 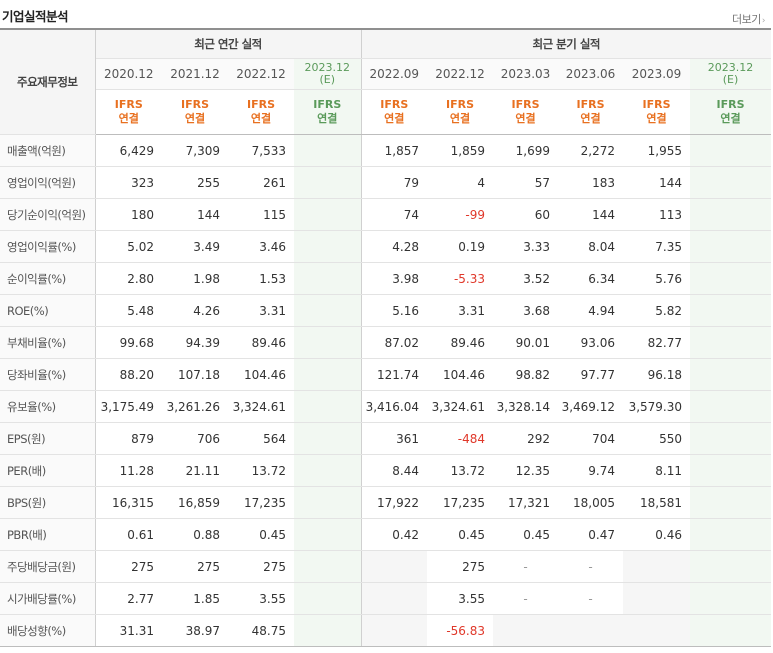 What do you see at coordinates (460, 310) in the screenshot?
I see `table-cell: 3.31` at bounding box center [460, 310].